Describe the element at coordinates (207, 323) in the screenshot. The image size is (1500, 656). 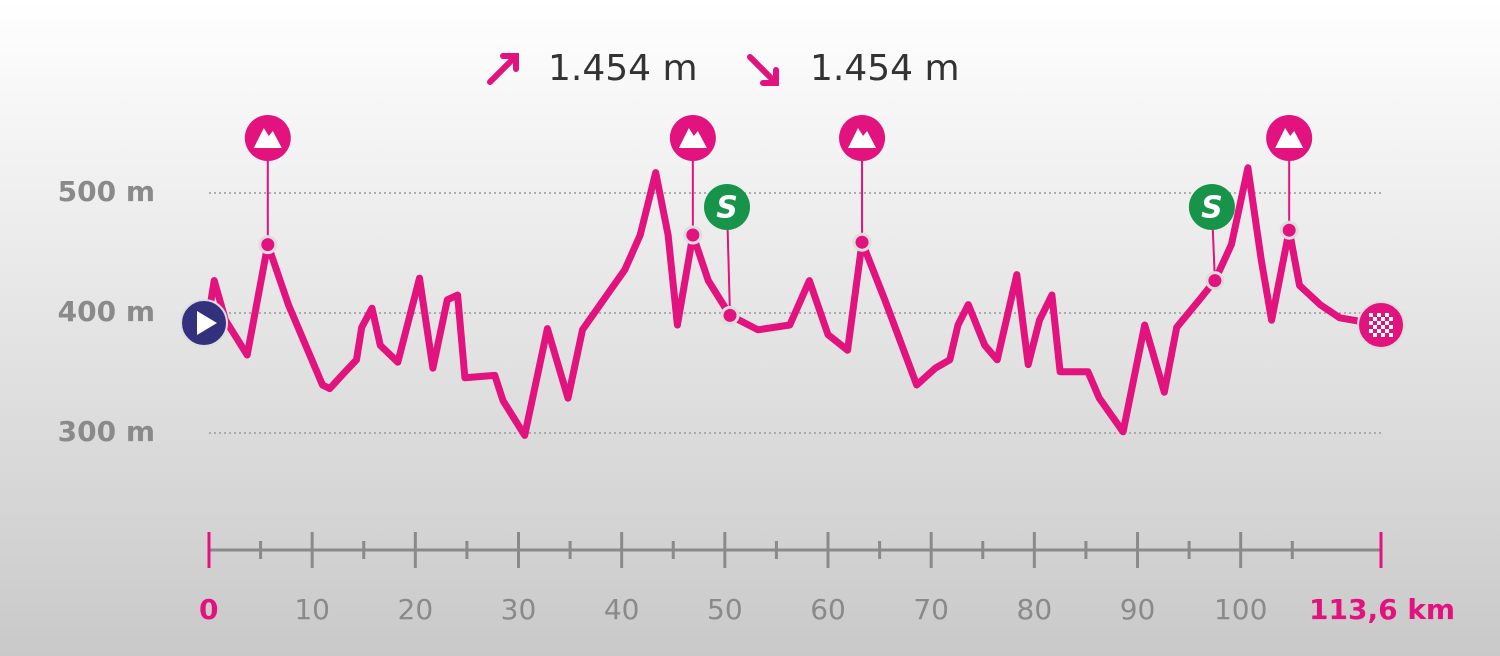
I see `start-arrow` at that location.